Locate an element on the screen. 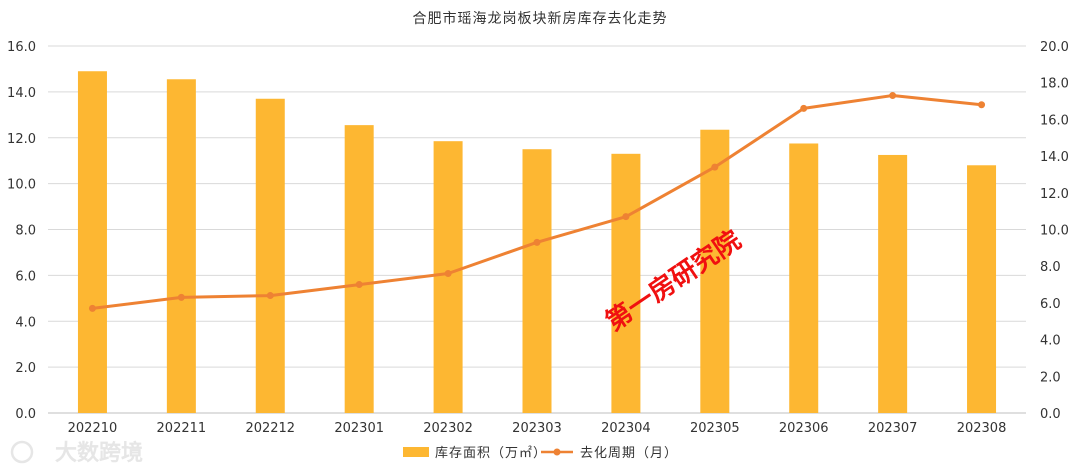 The height and width of the screenshot is (472, 1080). y-axis-left: 0.0 2.0 4.0 6.0 8.0 10.0 12.0 14.0 16.0 is located at coordinates (21, 231).